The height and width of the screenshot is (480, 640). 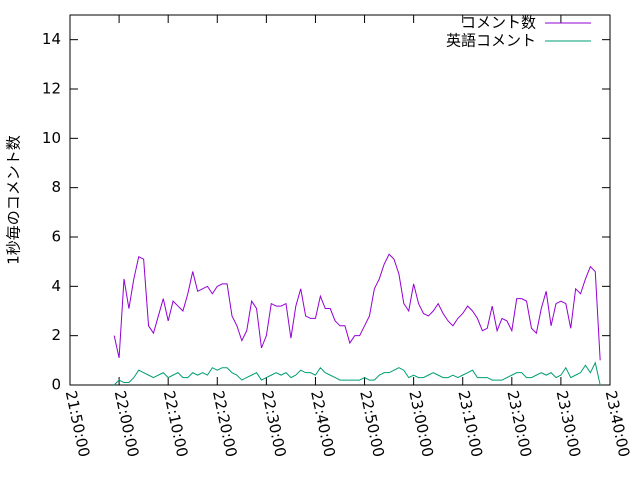 I want to click on legend-label: コメント数, so click(x=498, y=23).